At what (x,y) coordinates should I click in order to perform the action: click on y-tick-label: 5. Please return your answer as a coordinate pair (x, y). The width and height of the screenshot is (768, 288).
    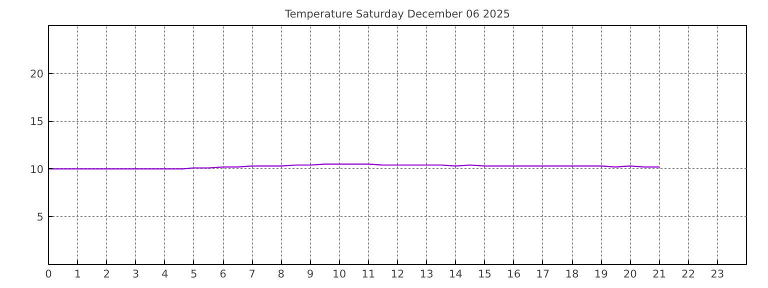
    Looking at the image, I should click on (40, 217).